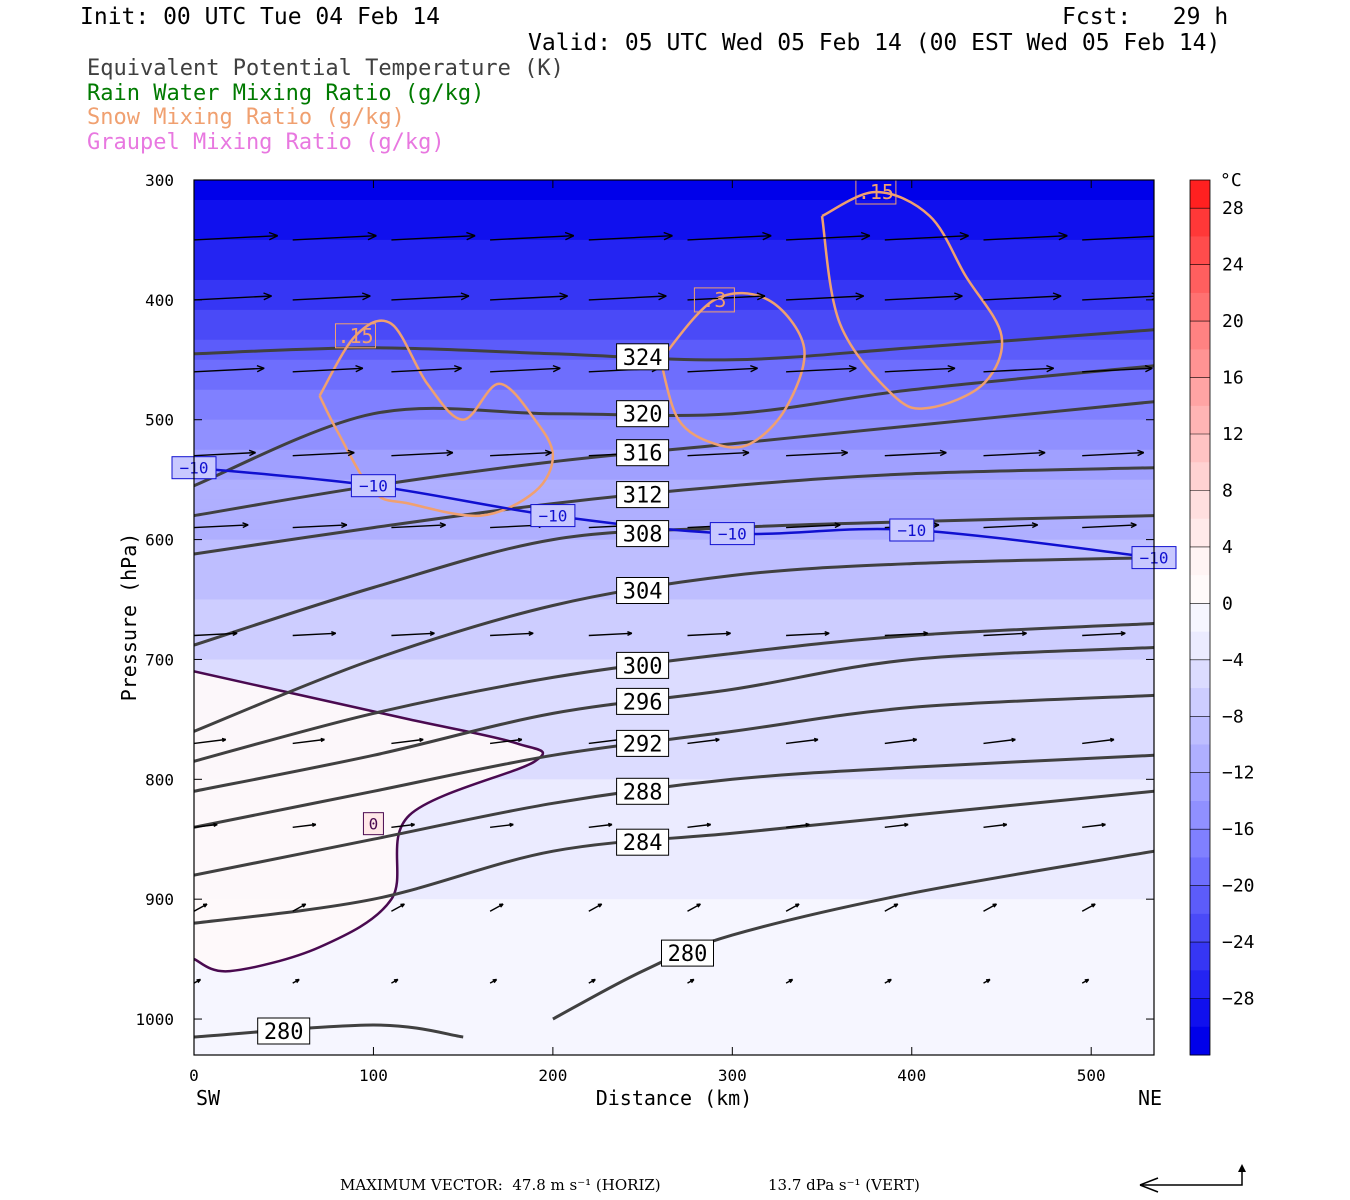 This screenshot has height=1200, width=1350. I want to click on colorbar-tick-label: −4, so click(1233, 660).